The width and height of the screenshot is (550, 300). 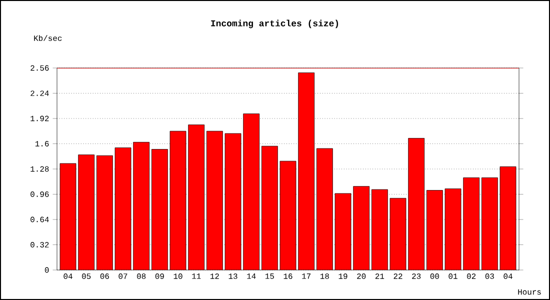 What do you see at coordinates (274, 24) in the screenshot?
I see `chart-title: Incoming articles (size)` at bounding box center [274, 24].